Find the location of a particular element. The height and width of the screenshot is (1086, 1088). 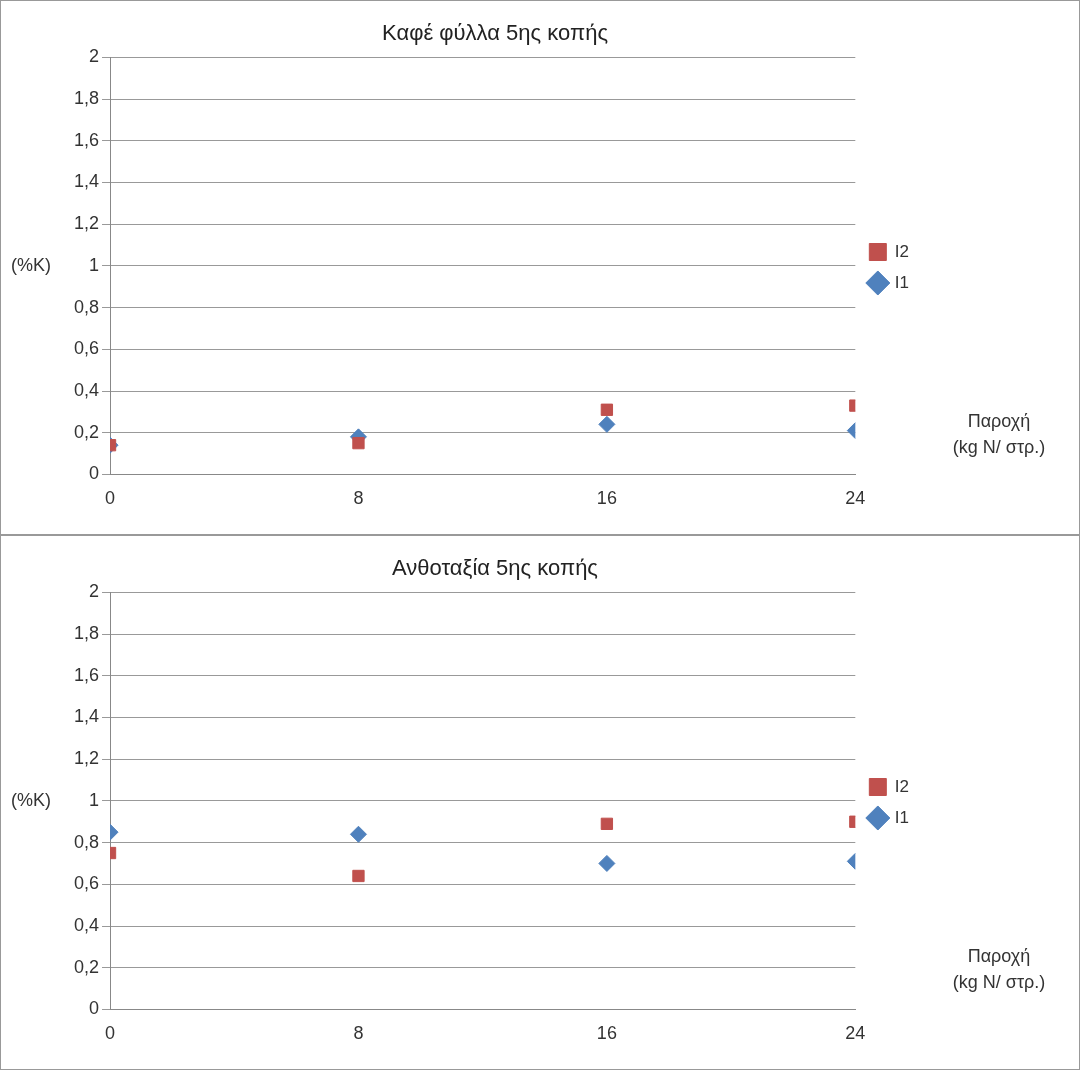

chart-title: Ανθοταξία 5ης κοπής is located at coordinates (495, 568).